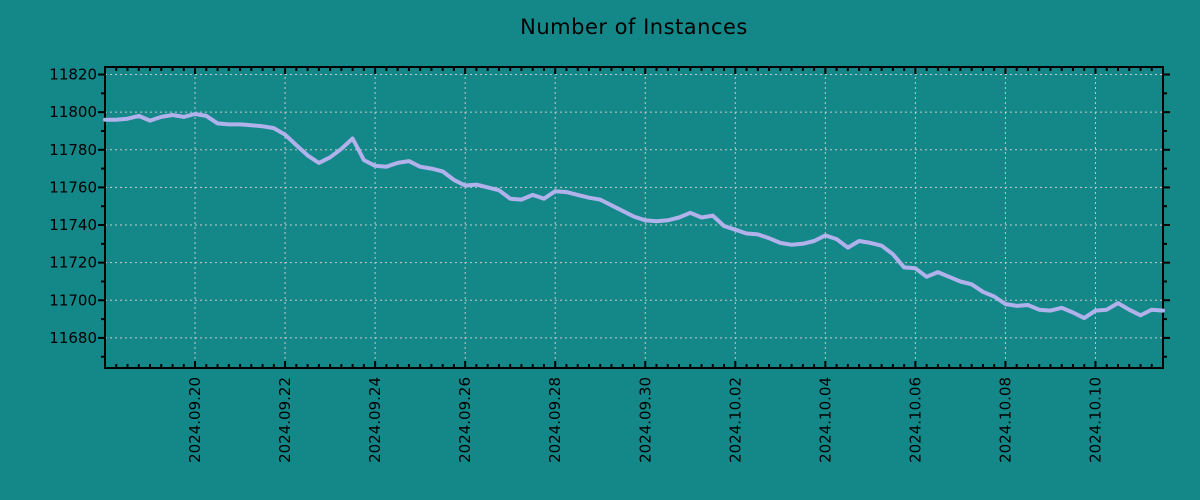 The image size is (1200, 500). What do you see at coordinates (73, 75) in the screenshot?
I see `y-tick-label: 11820` at bounding box center [73, 75].